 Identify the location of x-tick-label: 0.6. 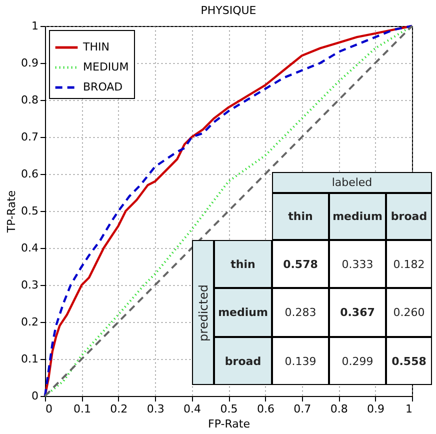
(265, 409).